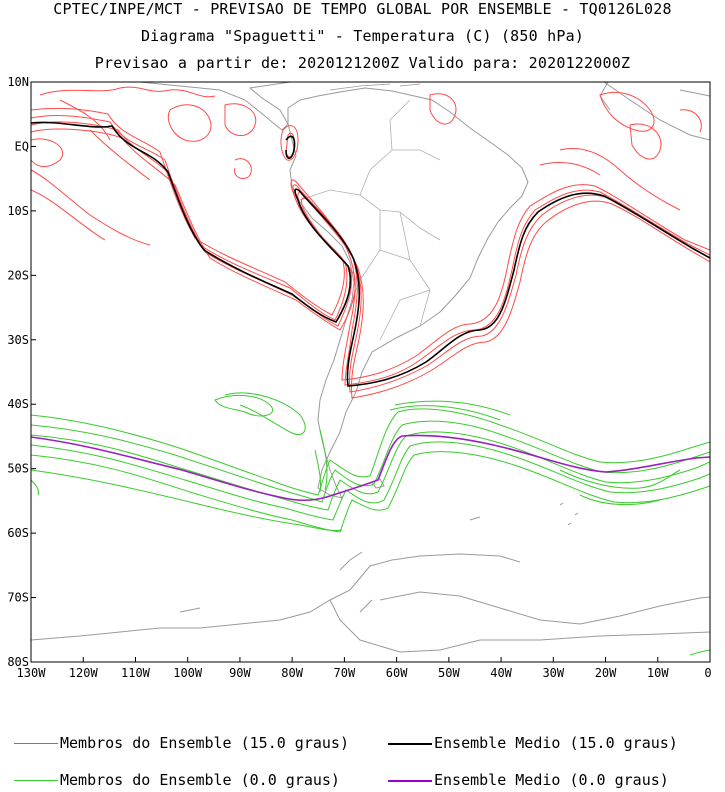  What do you see at coordinates (397, 673) in the screenshot?
I see `lon-label: 60W` at bounding box center [397, 673].